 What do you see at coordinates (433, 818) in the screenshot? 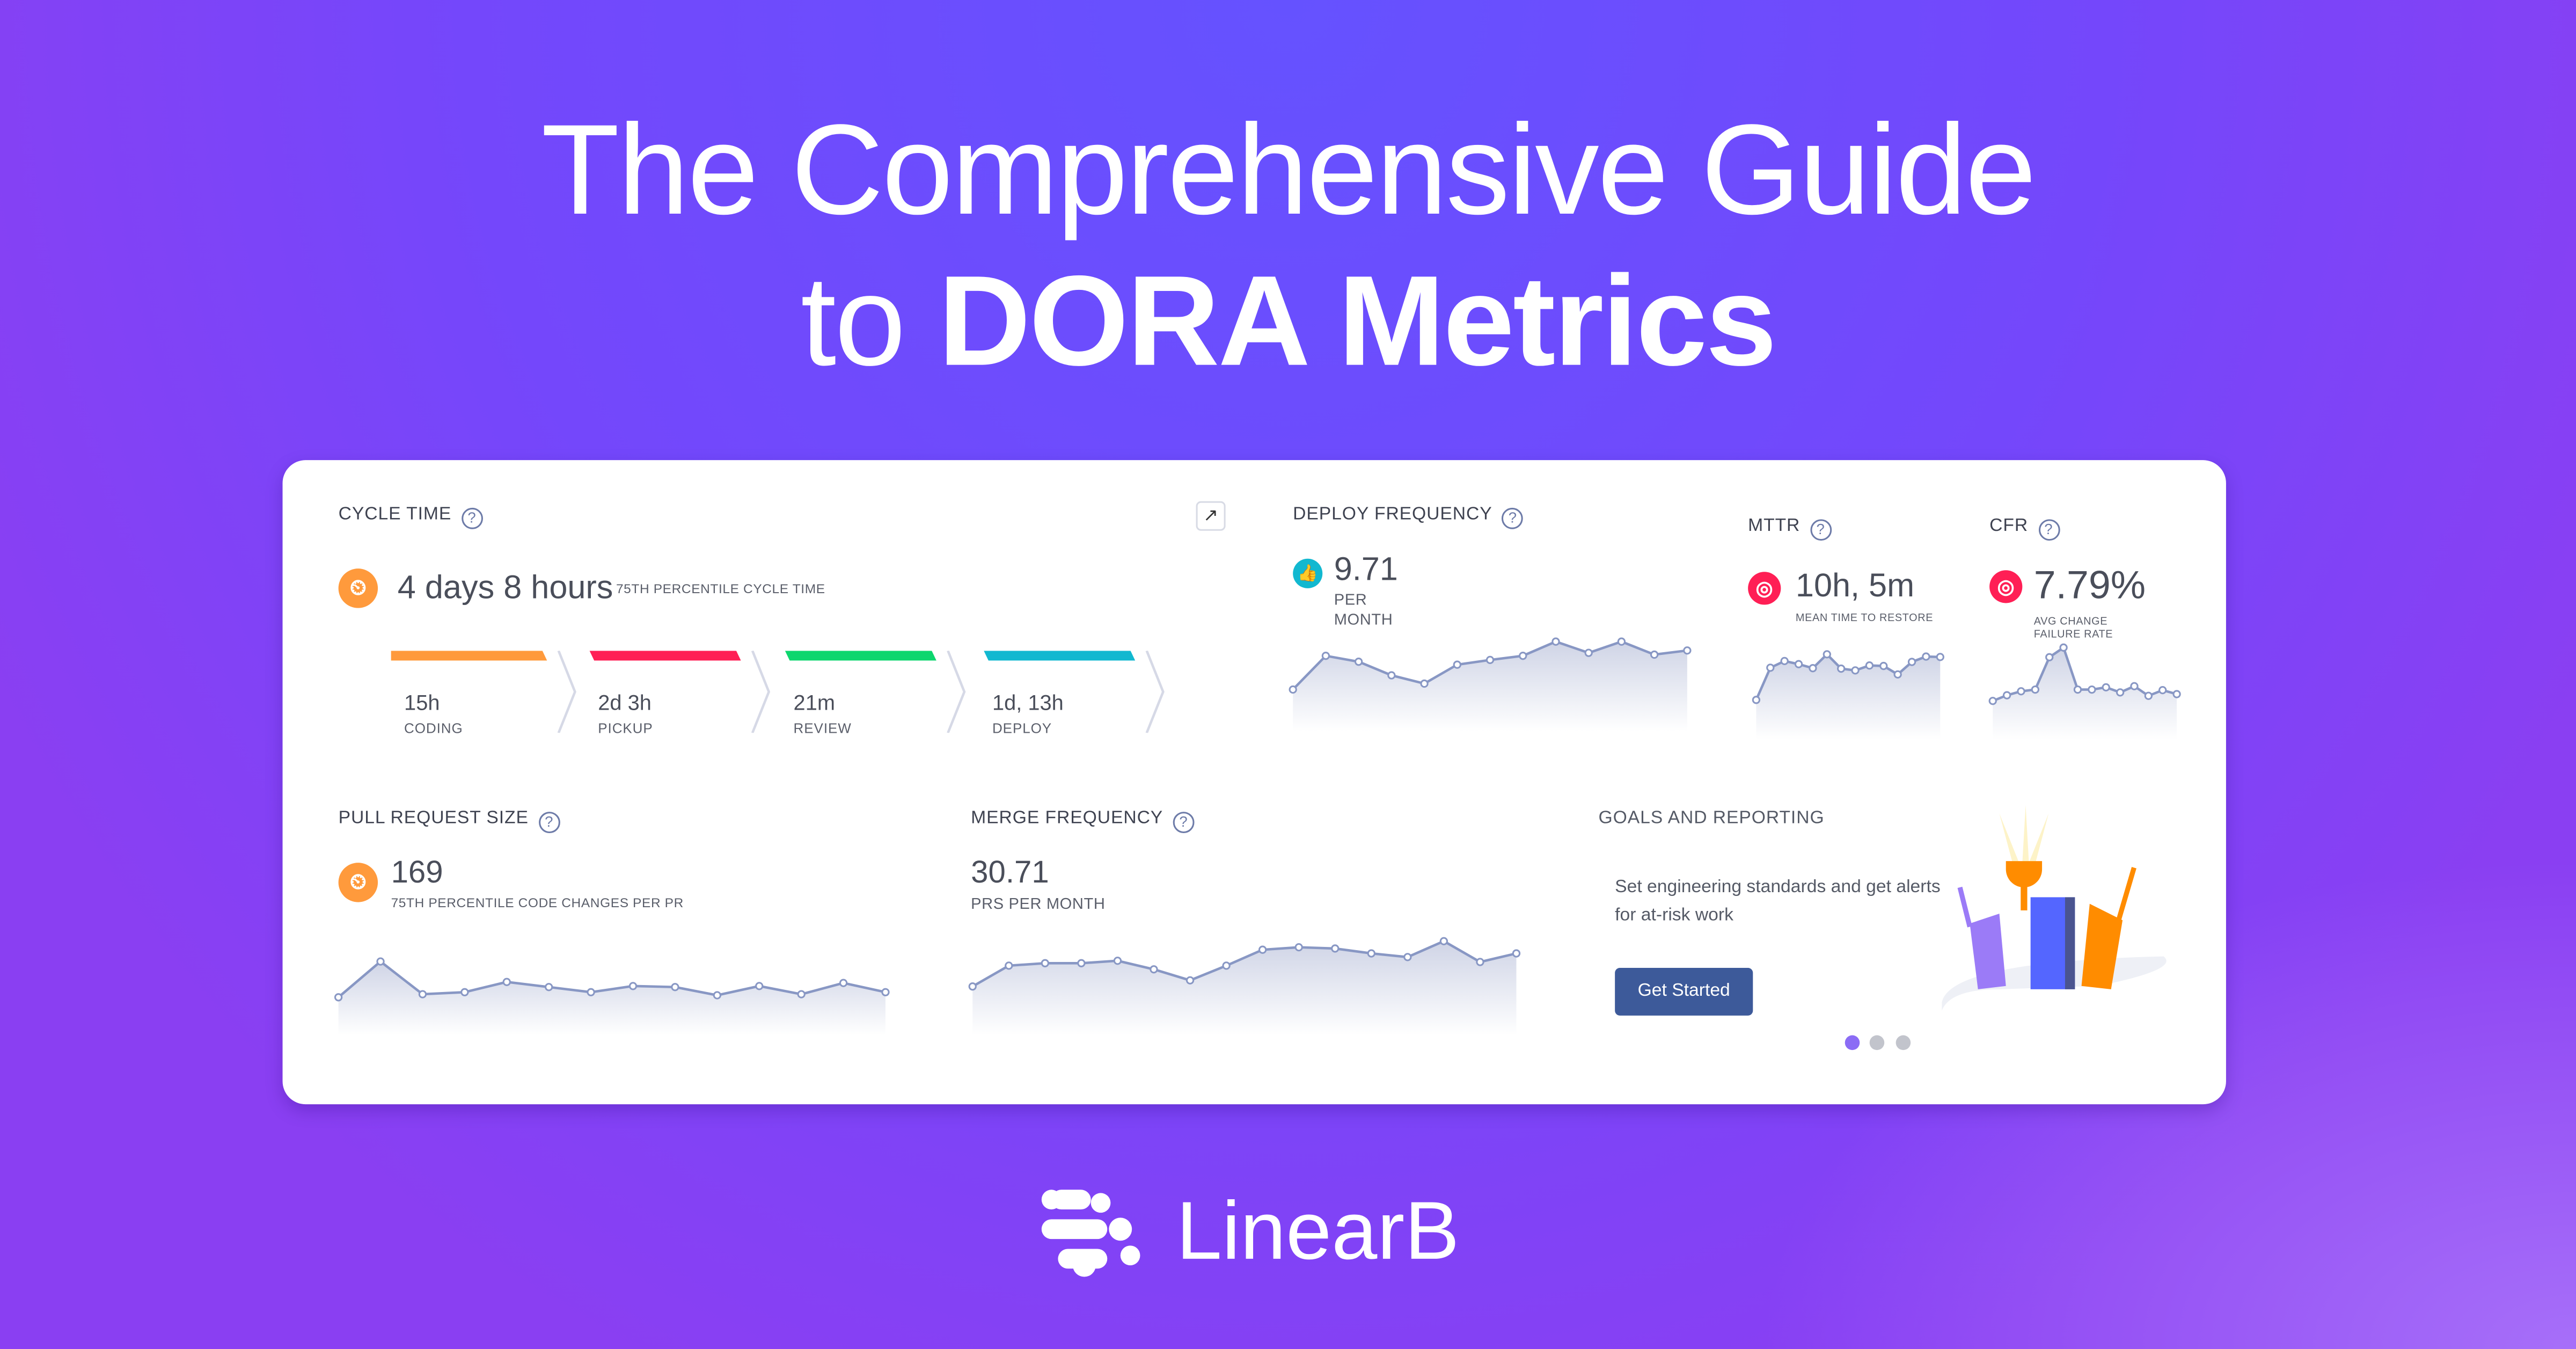
I see `pr-size-label: PULL REQUEST SIZE` at bounding box center [433, 818].